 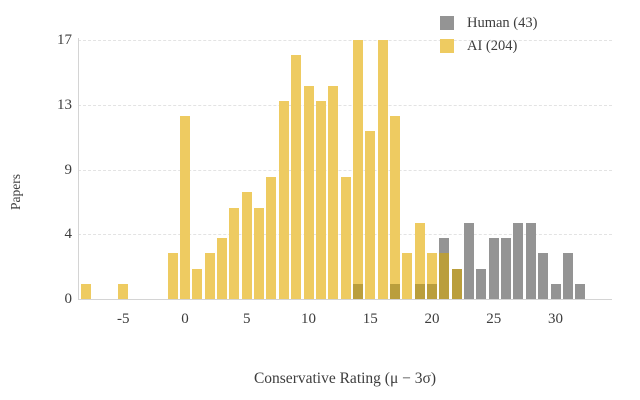 I want to click on x-tick-label: 15, so click(x=370, y=319).